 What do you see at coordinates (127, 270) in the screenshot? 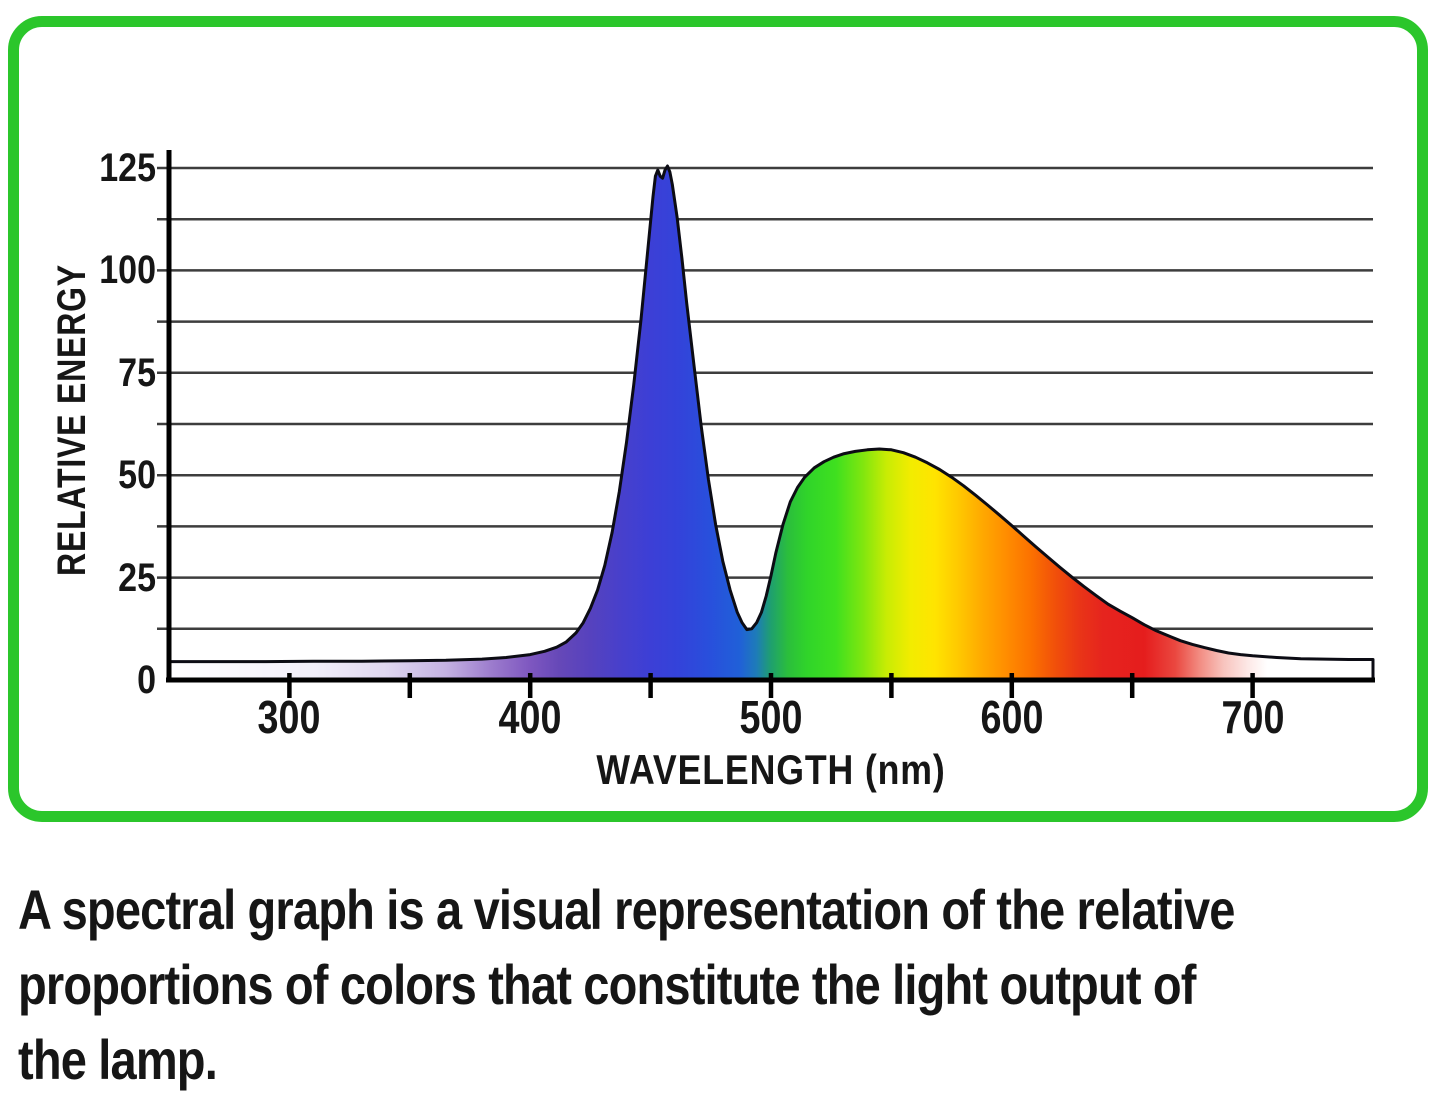
I see `y-tick-label-100: 100` at bounding box center [127, 270].